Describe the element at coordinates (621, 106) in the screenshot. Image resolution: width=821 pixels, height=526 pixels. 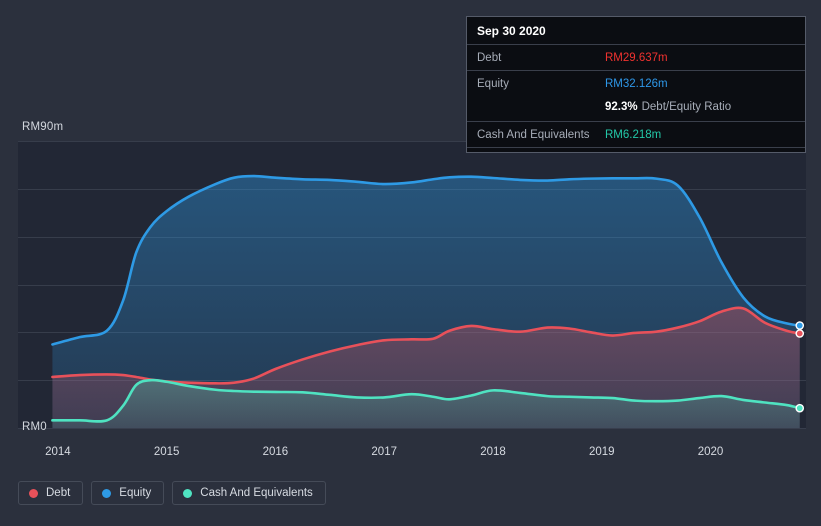
I see `tooltip-ratio-value: 92.3%` at that location.